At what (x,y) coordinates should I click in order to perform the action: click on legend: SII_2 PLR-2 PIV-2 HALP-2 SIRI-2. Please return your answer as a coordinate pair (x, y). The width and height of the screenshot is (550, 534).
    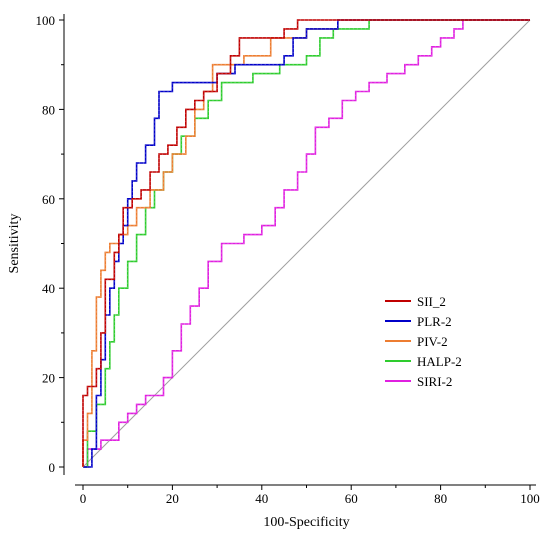
    Looking at the image, I should click on (423, 341).